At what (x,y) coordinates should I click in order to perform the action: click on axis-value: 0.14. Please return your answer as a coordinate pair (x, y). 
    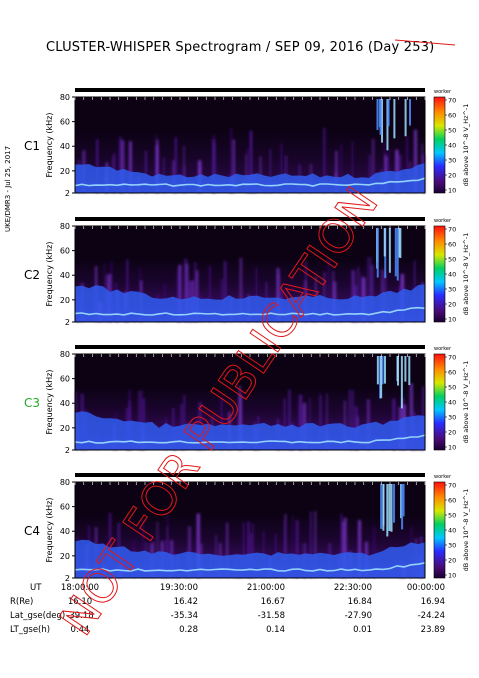
    Looking at the image, I should click on (275, 630).